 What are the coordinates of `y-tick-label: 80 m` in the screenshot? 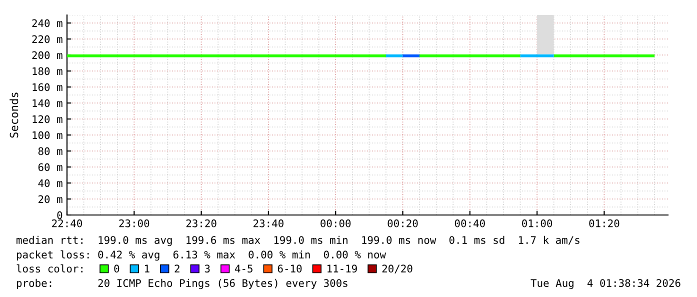 It's located at (50, 151).